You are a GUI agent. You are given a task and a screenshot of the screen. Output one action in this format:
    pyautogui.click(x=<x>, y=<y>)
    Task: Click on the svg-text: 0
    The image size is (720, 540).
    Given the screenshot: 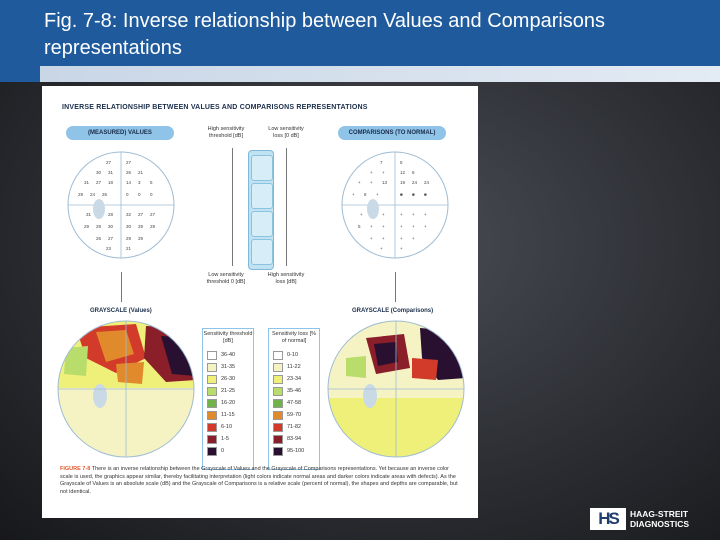 What is the action you would take?
    pyautogui.click(x=127, y=194)
    